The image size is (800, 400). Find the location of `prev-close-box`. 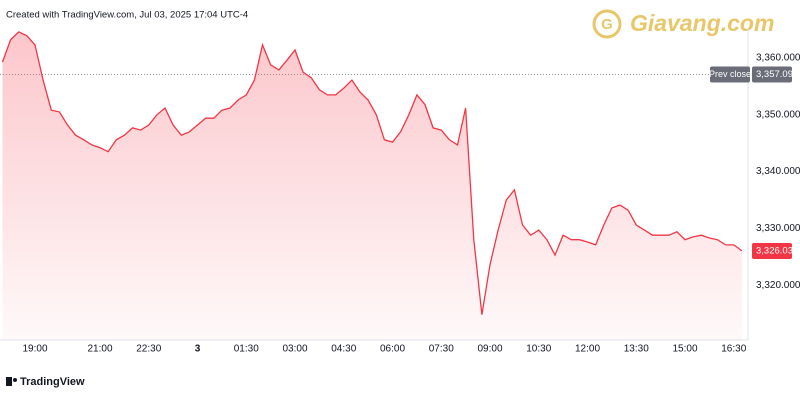

prev-close-box is located at coordinates (772, 74).